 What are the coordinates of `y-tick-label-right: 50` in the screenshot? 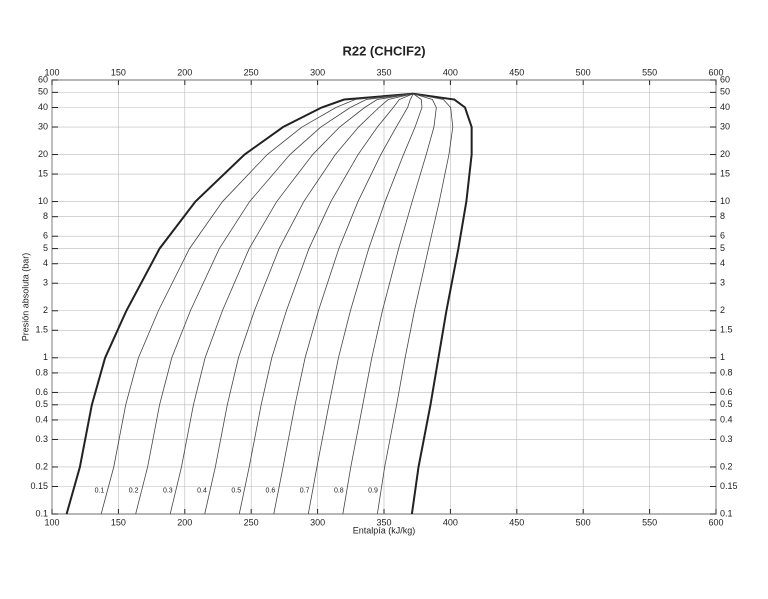 It's located at (725, 92).